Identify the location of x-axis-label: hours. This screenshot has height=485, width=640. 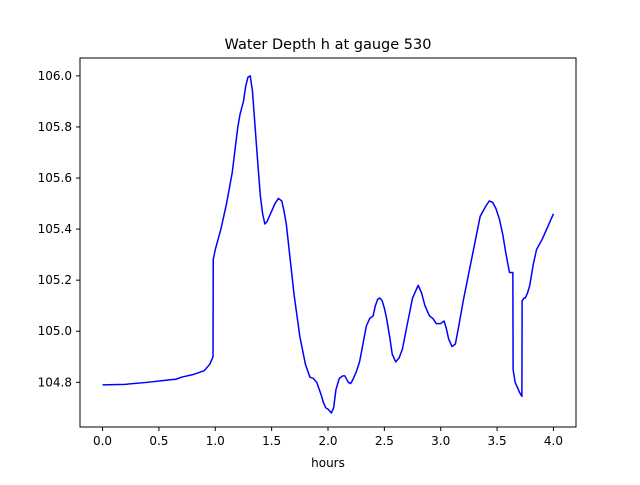
(328, 463).